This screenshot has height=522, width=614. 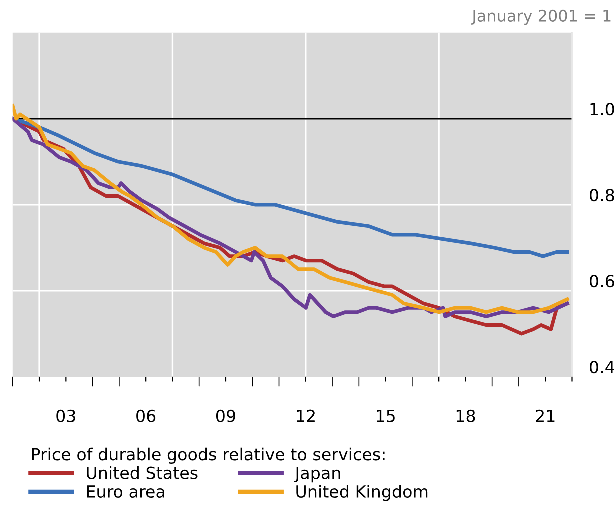 I want to click on legend-label: Euro area, so click(x=125, y=492).